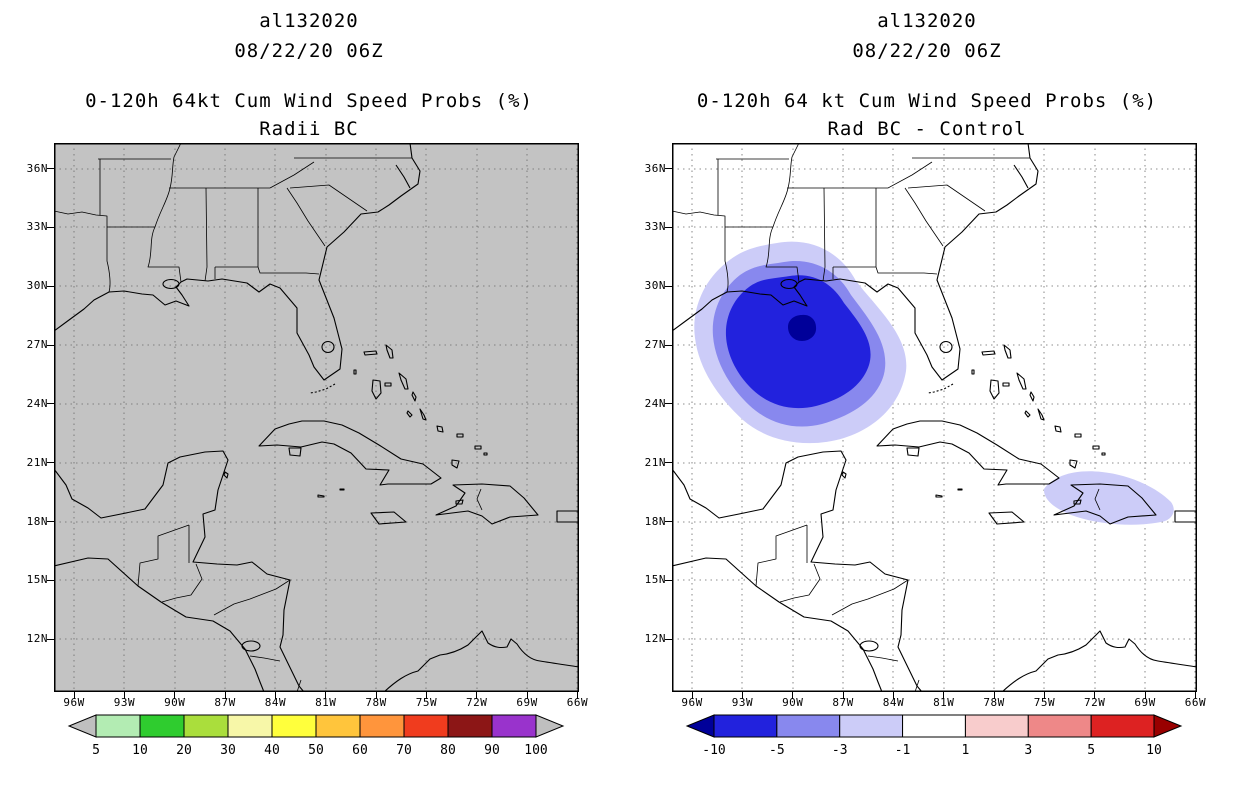 The width and height of the screenshot is (1236, 800). Describe the element at coordinates (966, 750) in the screenshot. I see `colorbar-boundary-label: 1` at that location.